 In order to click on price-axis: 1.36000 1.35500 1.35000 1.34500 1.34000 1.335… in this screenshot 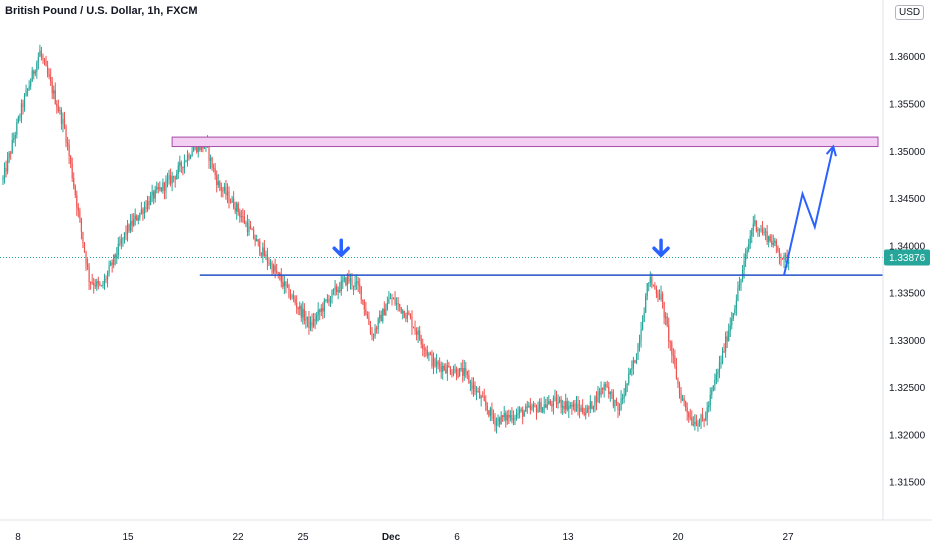, I will do `click(907, 270)`.